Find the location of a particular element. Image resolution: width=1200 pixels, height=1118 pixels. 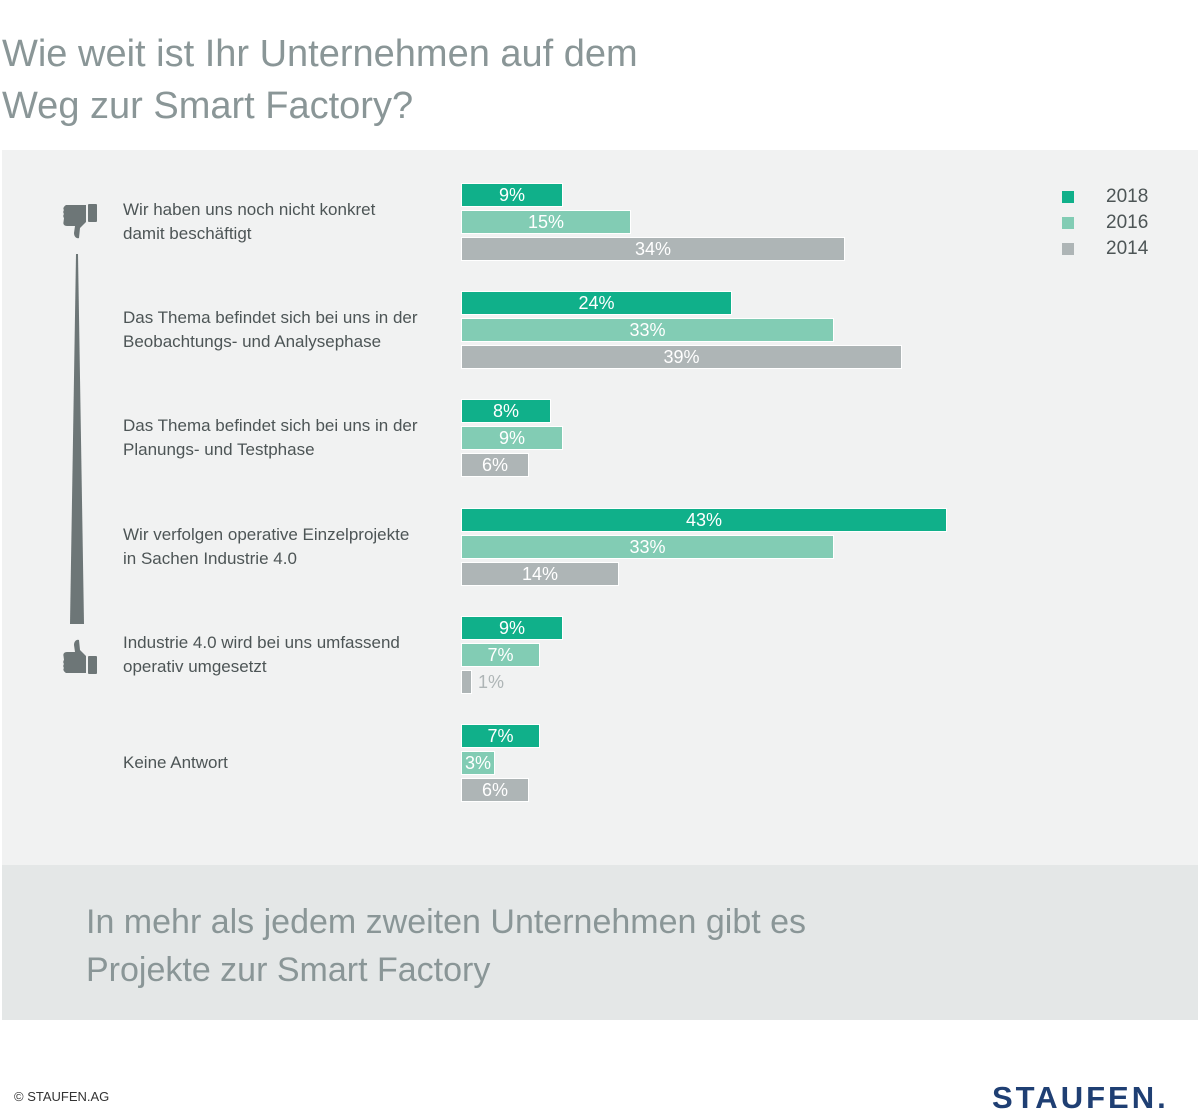

legend-item-2018: 2018 is located at coordinates (1120, 198).